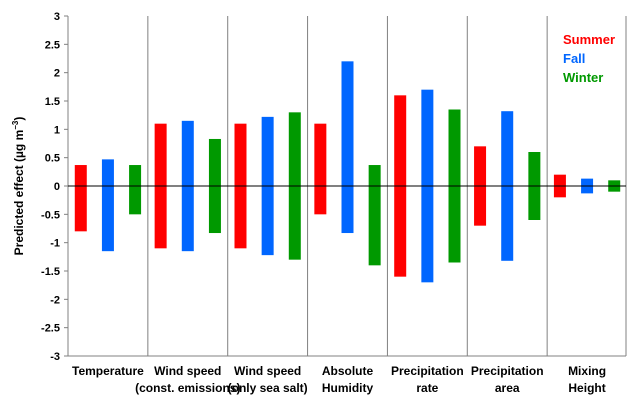 Image resolution: width=627 pixels, height=399 pixels. Describe the element at coordinates (57, 17) in the screenshot. I see `y-tick-label: 3` at that location.